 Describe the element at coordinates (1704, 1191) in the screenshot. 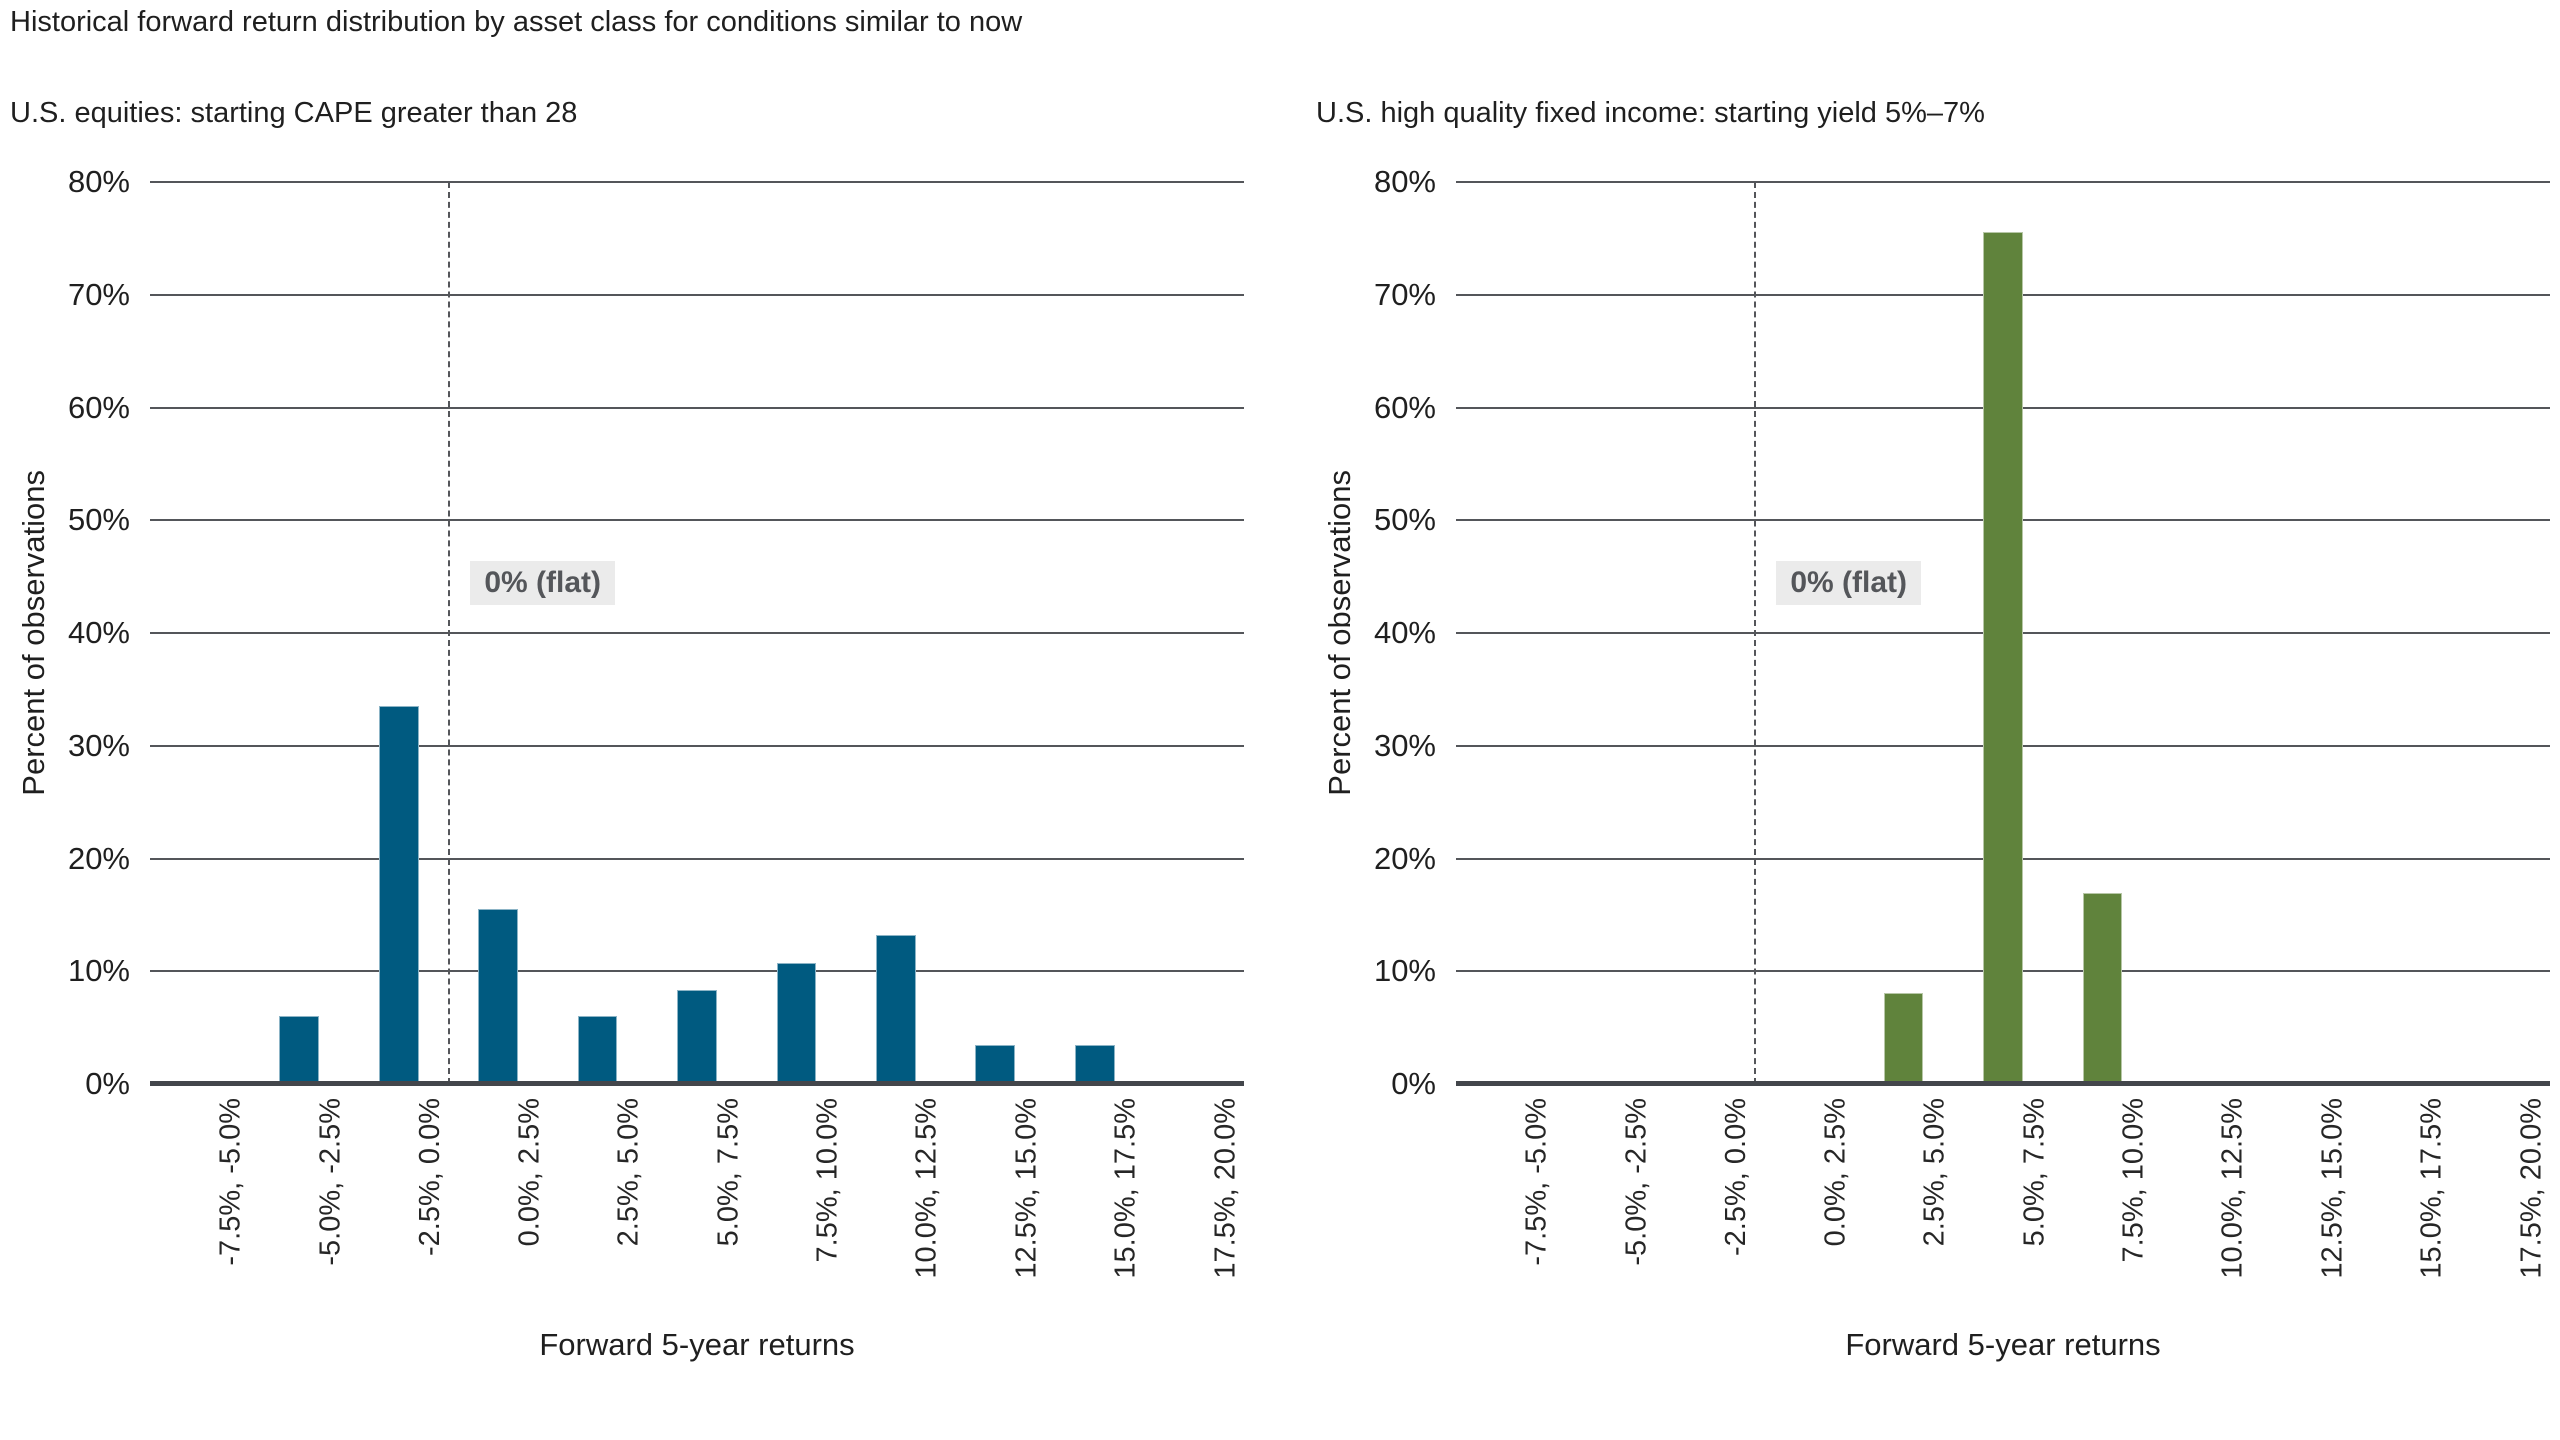

I see `x-label-cell: -2.5%, 0.0%` at that location.